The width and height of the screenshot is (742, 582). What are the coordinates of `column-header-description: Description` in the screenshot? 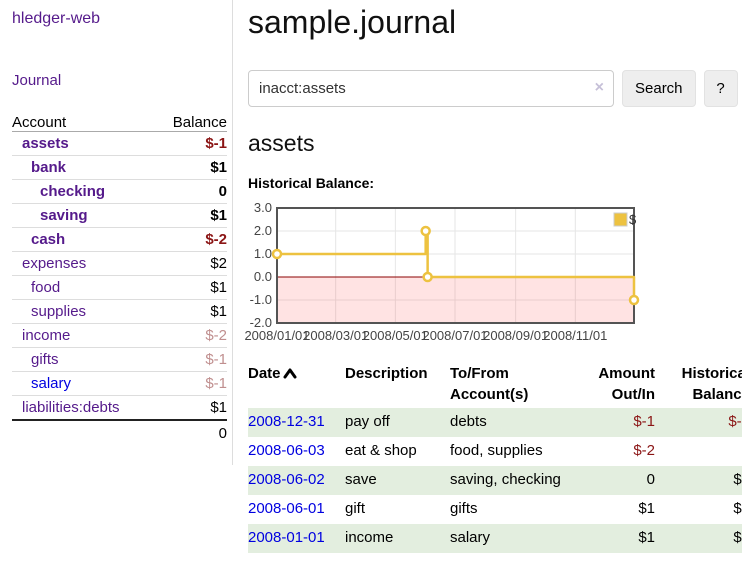 It's located at (386, 373).